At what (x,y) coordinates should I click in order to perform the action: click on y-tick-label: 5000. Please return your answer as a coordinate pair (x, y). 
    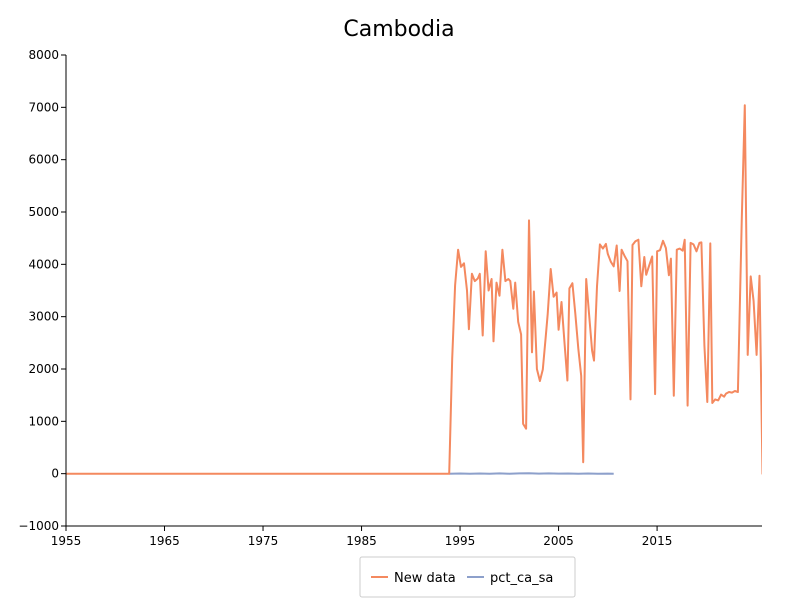
    Looking at the image, I should click on (43, 212).